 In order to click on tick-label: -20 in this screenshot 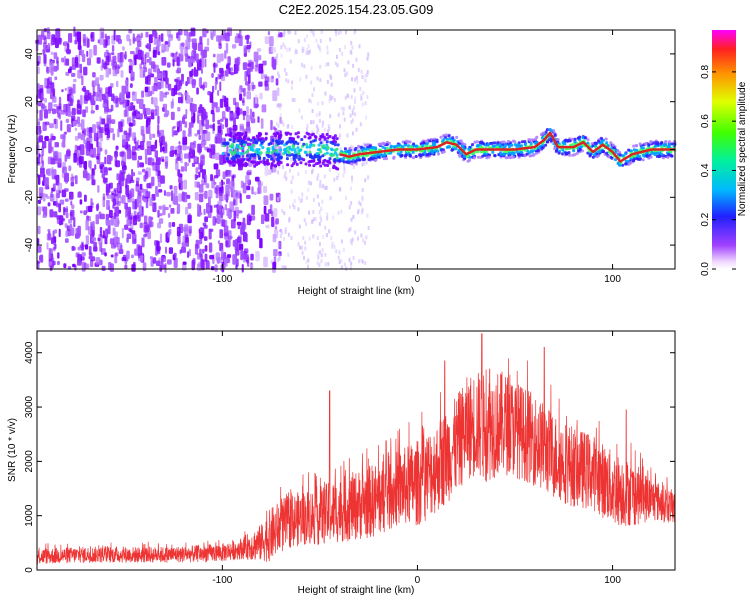, I will do `click(29, 197)`.